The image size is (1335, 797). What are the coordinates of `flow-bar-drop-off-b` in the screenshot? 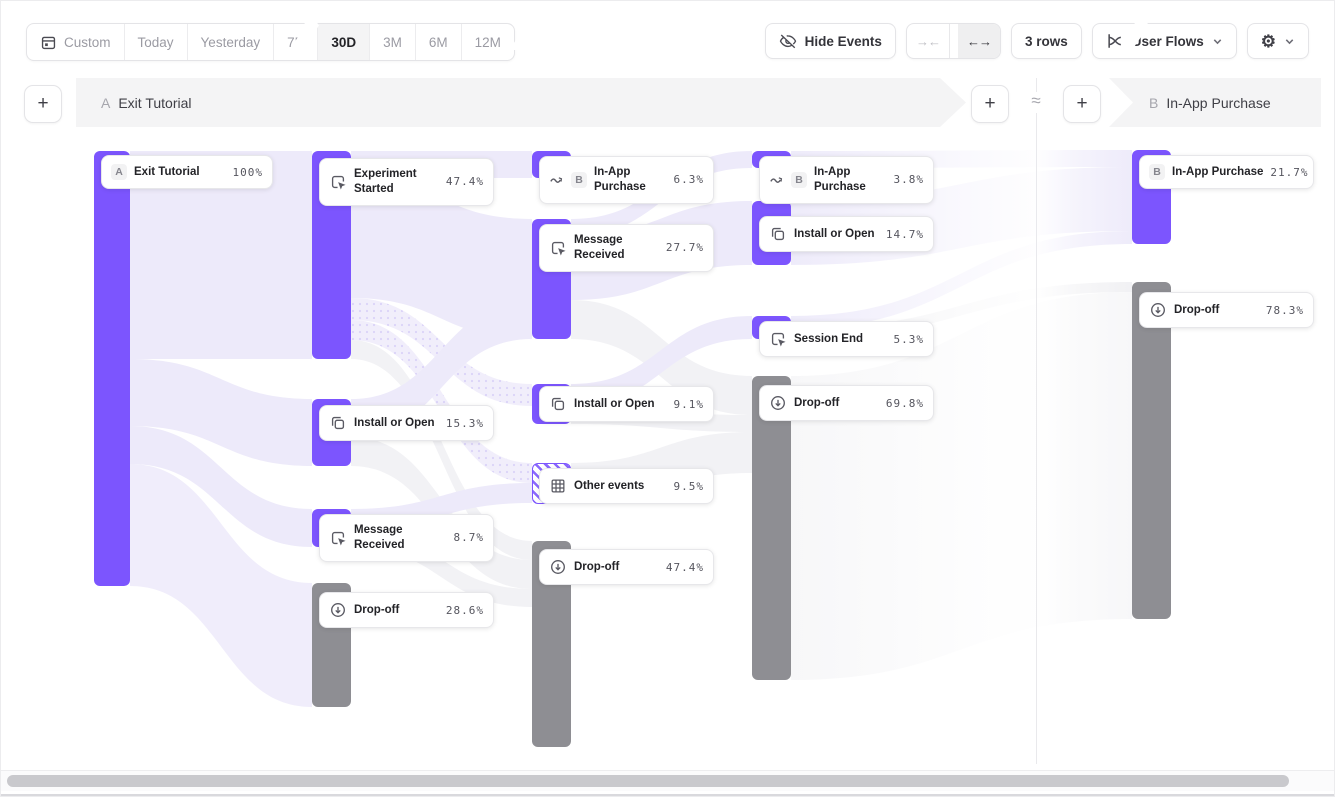 It's located at (1151, 450).